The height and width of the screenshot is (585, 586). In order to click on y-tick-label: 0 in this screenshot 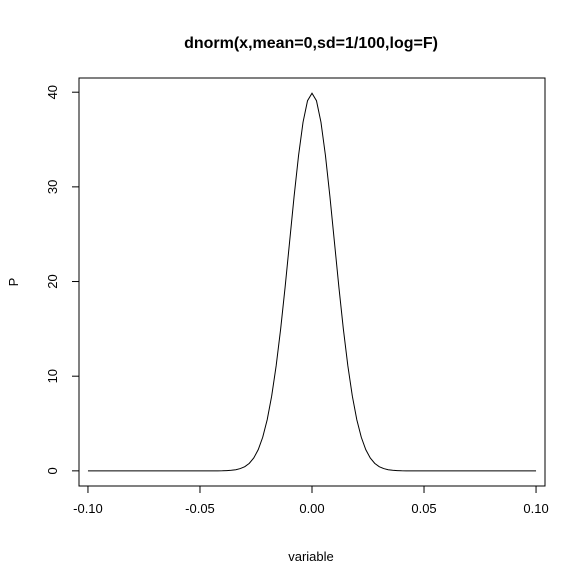, I will do `click(52, 470)`.